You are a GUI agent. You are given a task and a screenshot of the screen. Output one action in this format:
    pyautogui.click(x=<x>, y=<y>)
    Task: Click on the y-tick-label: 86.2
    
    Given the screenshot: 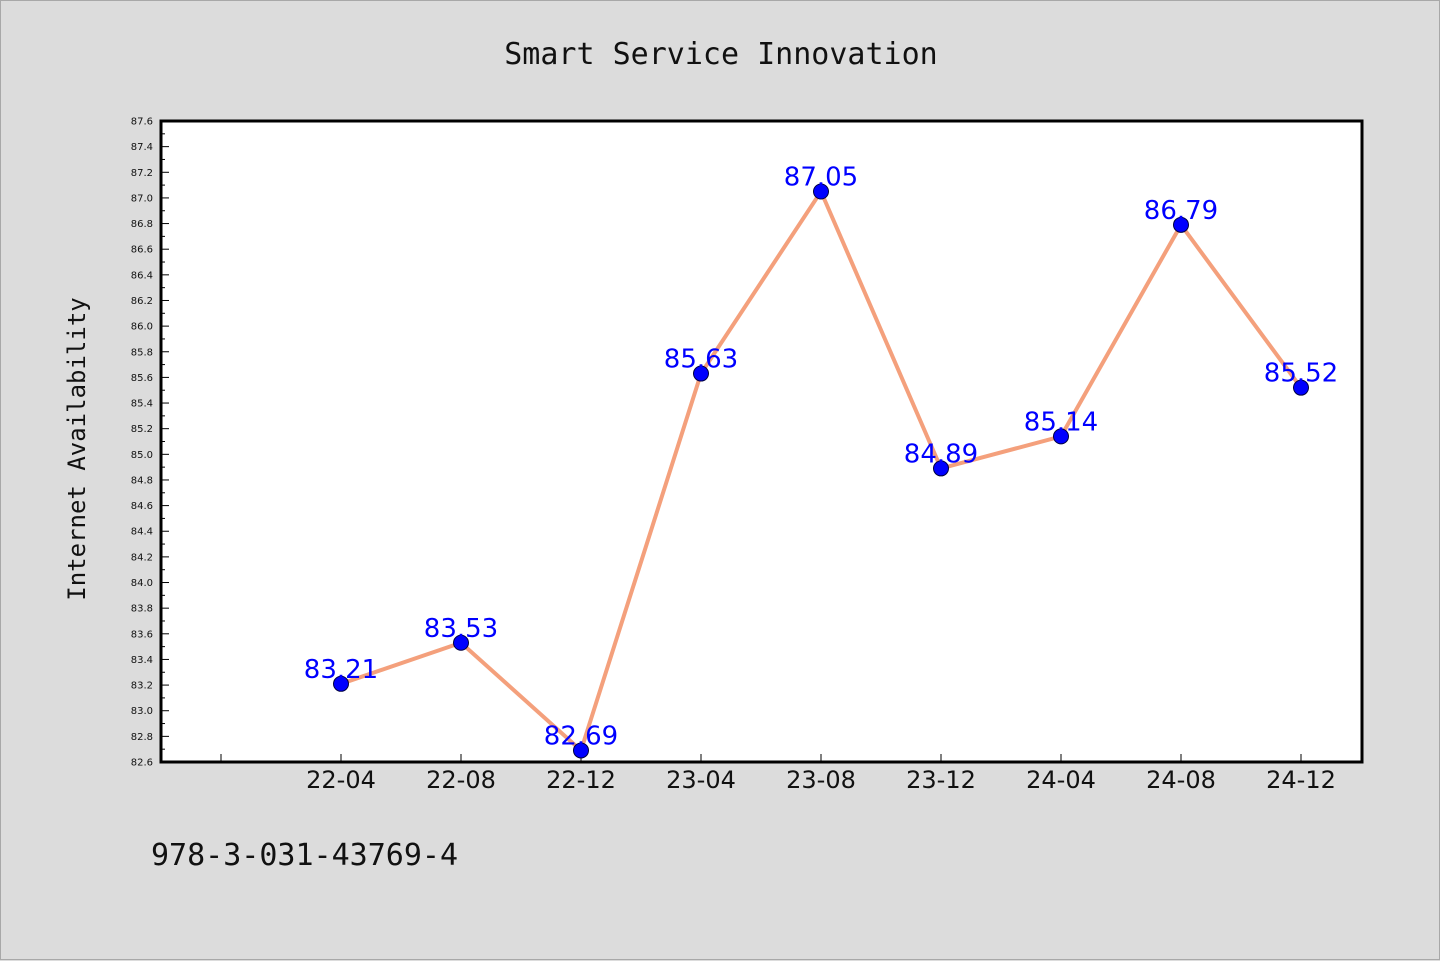 What is the action you would take?
    pyautogui.click(x=142, y=301)
    